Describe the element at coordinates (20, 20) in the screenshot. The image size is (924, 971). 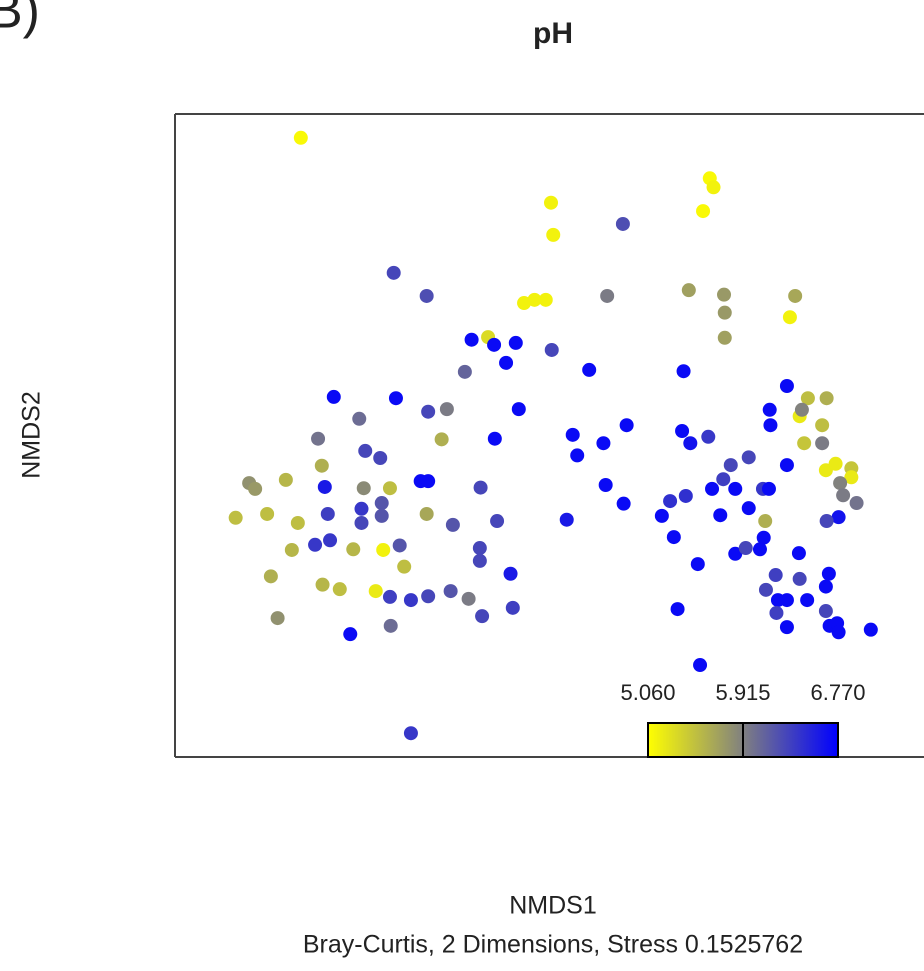
I see `panel-label: B)` at that location.